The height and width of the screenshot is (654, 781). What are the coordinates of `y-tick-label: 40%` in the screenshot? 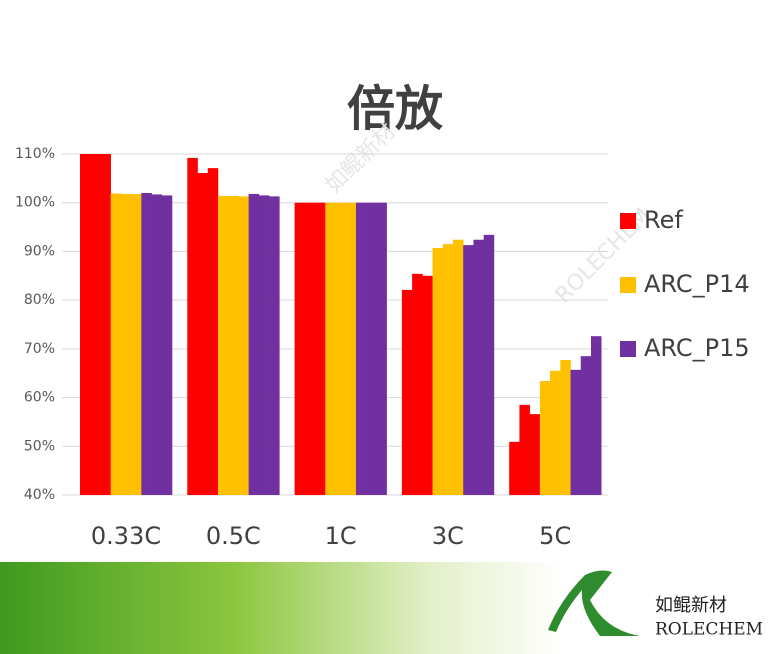 It's located at (39, 495).